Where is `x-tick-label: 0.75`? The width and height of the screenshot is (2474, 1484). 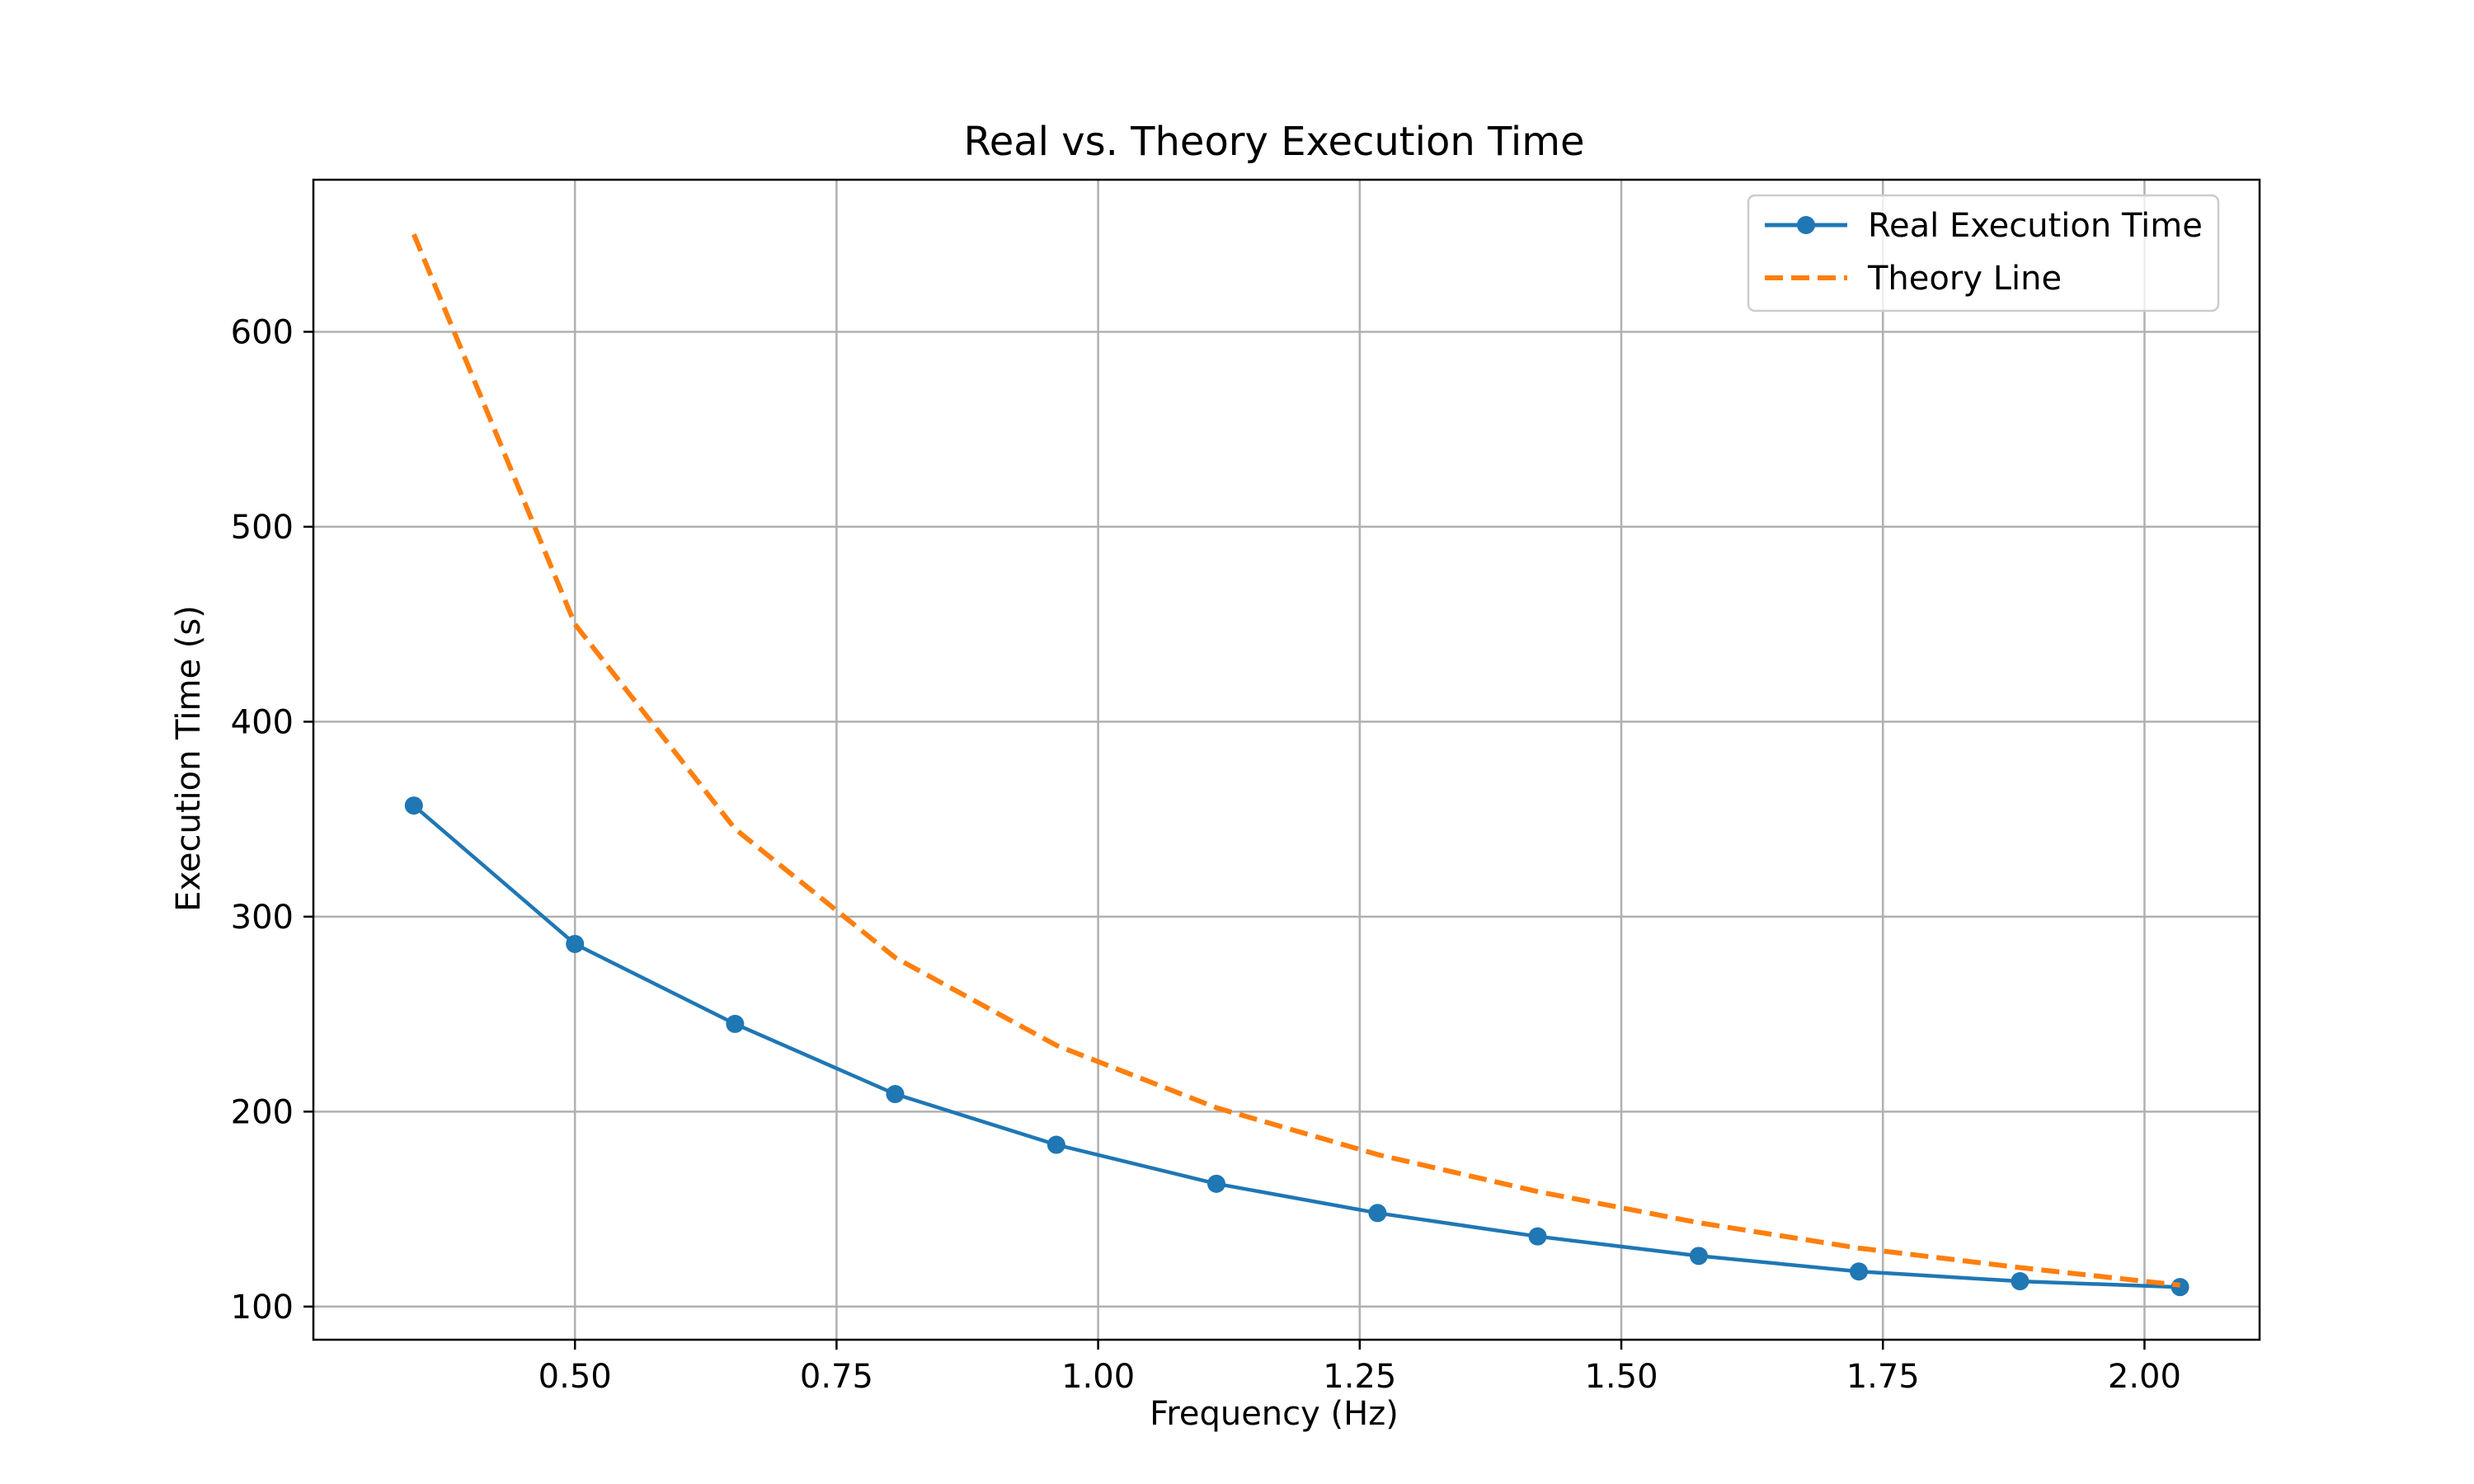 x-tick-label: 0.75 is located at coordinates (836, 1377).